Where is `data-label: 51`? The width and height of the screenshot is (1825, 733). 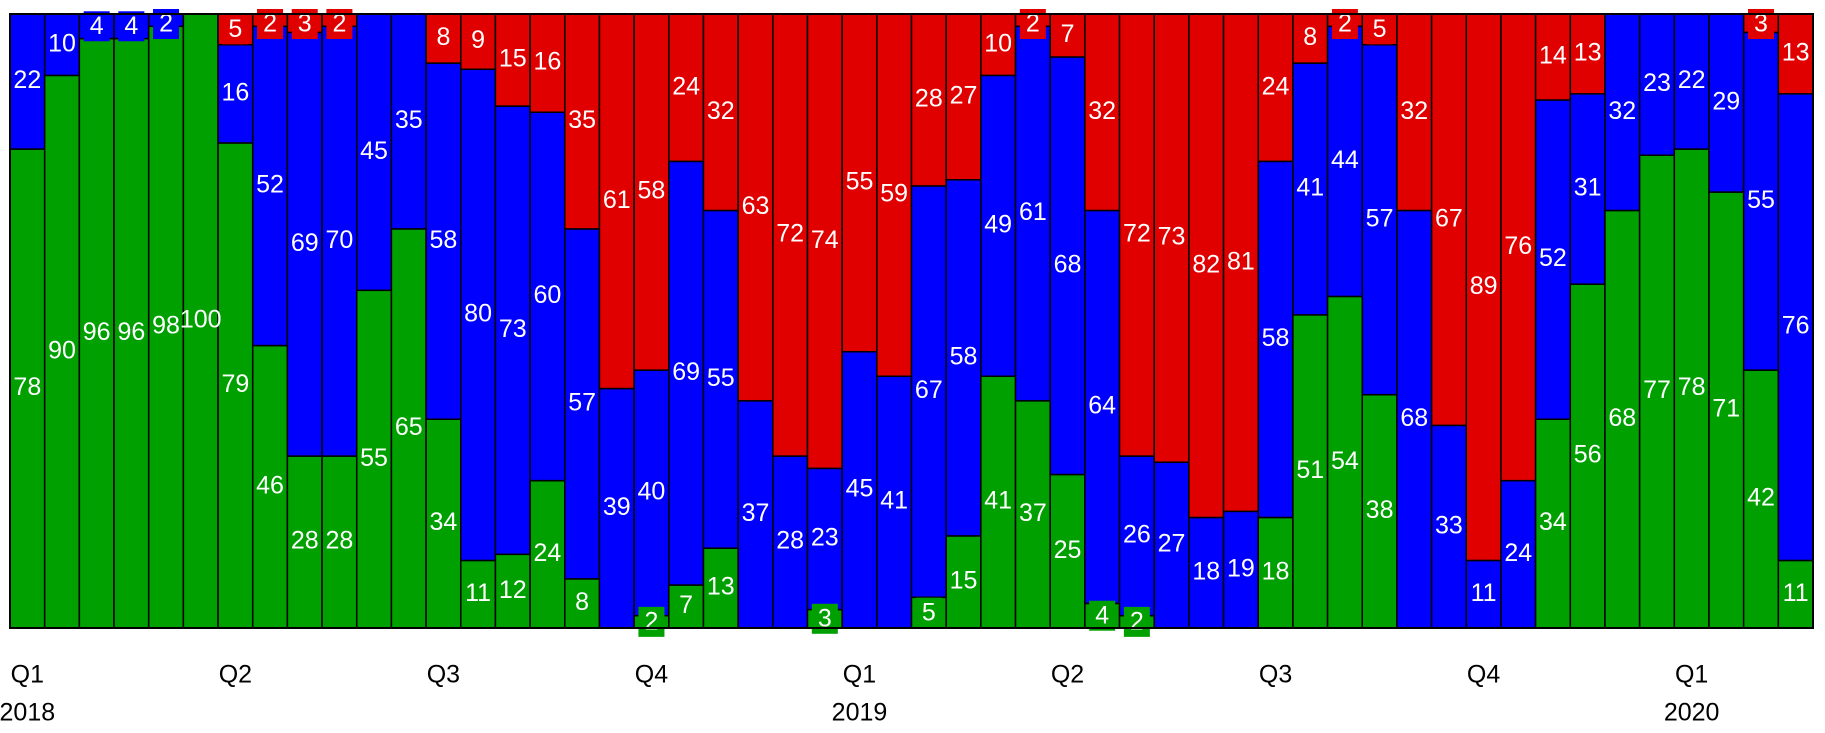 data-label: 51 is located at coordinates (1310, 470).